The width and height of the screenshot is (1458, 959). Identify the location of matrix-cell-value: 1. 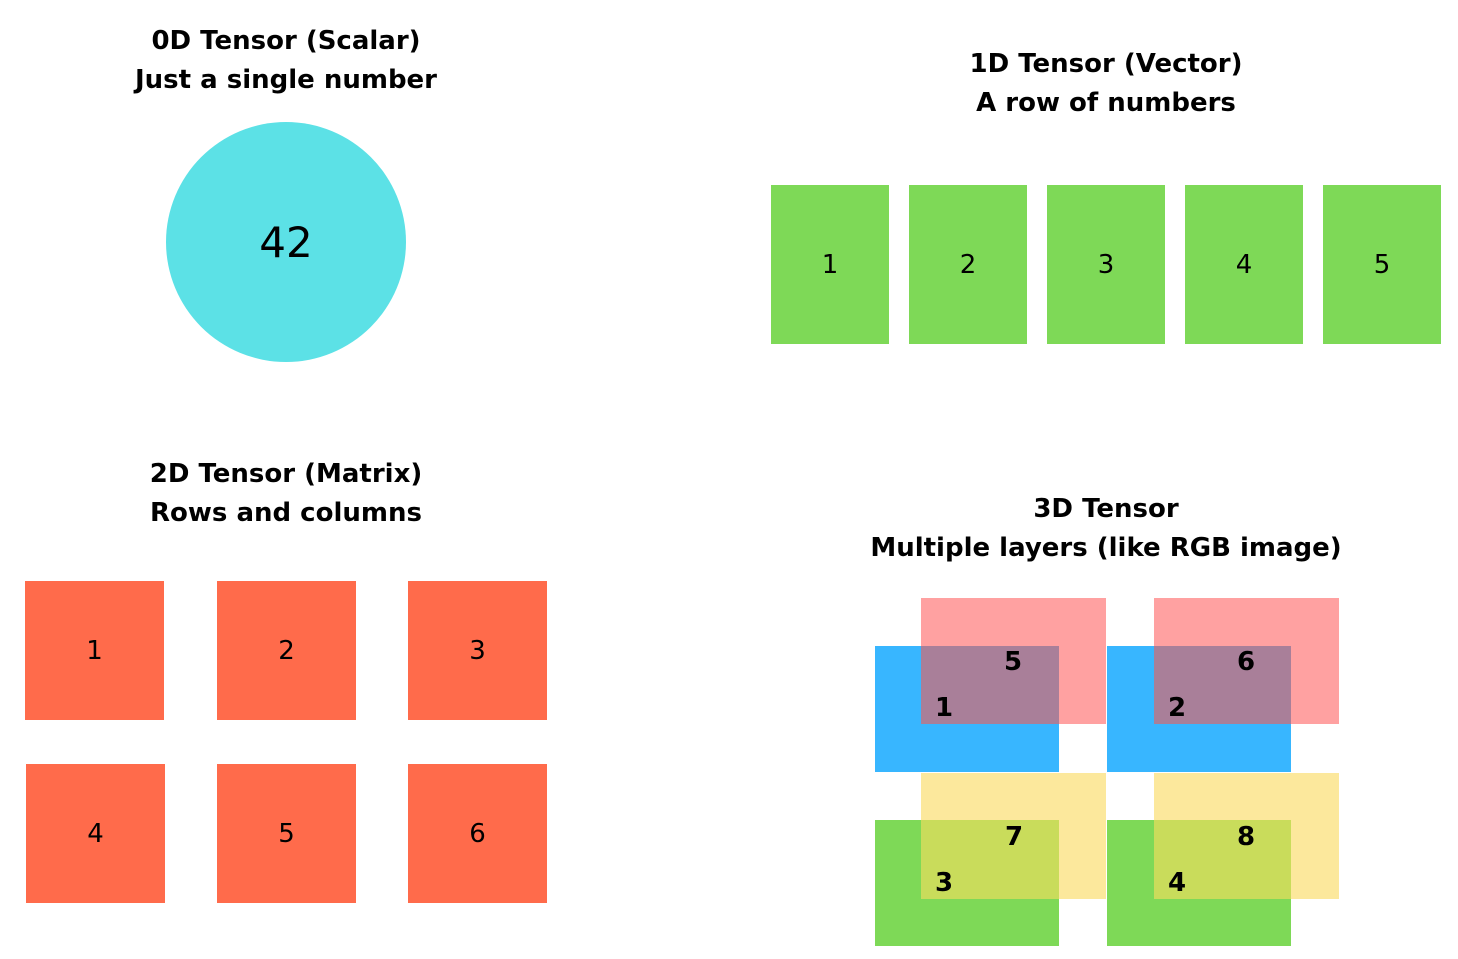
(94, 650).